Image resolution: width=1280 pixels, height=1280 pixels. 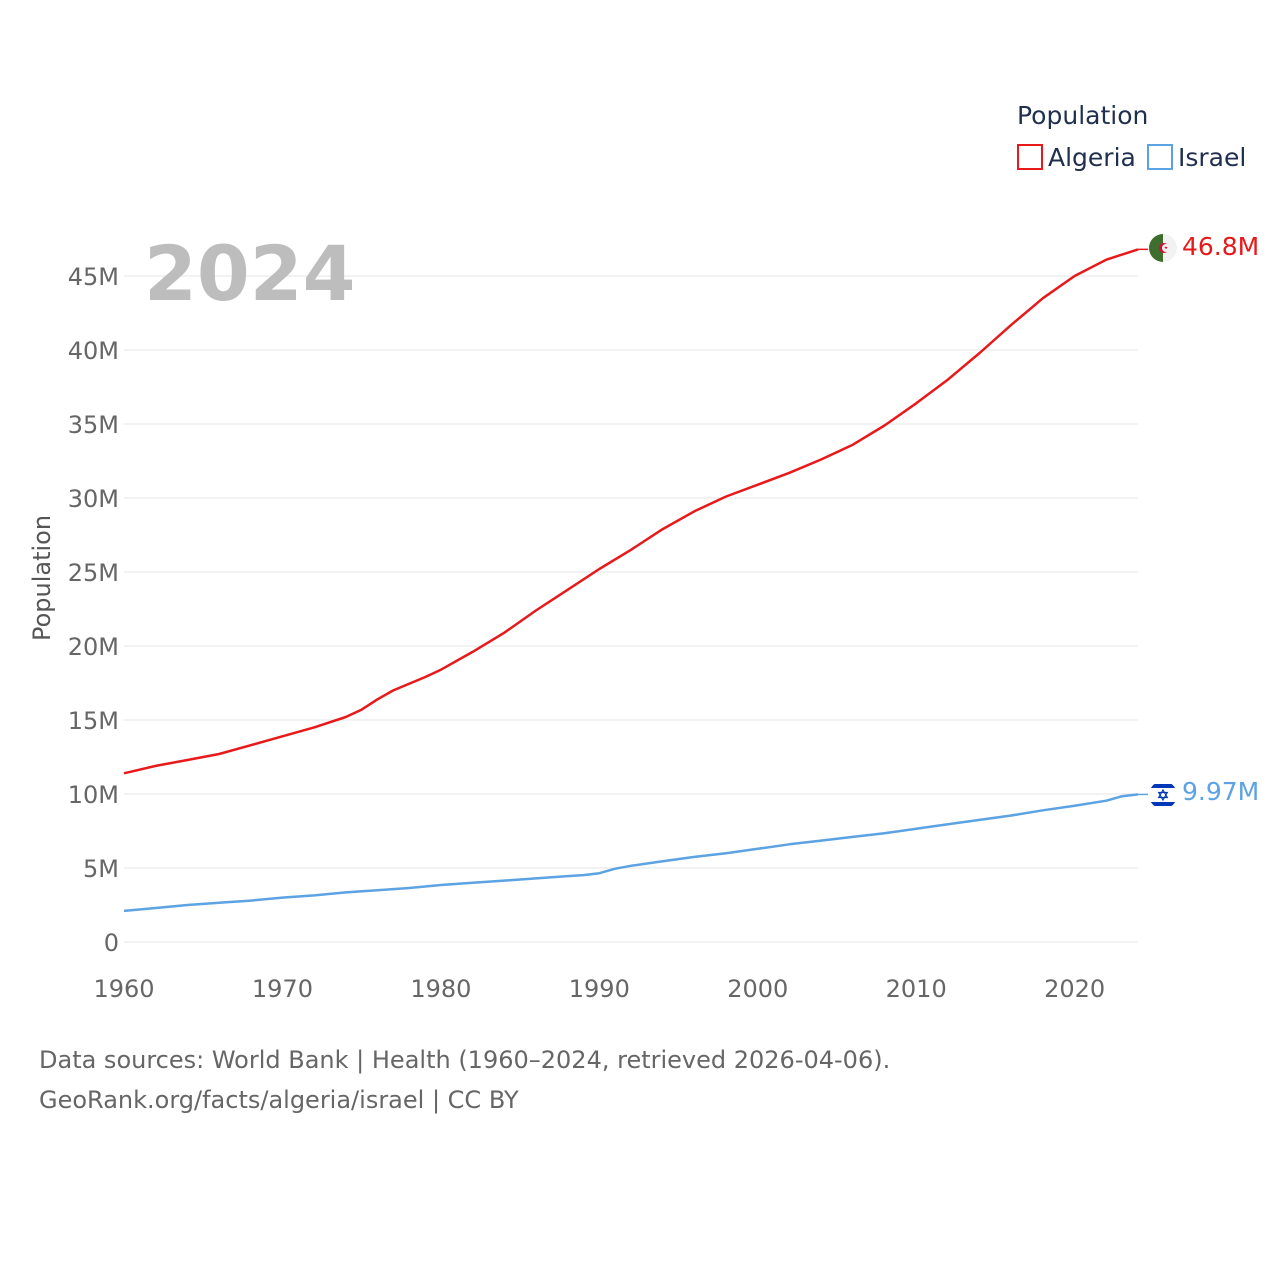 What do you see at coordinates (123, 989) in the screenshot?
I see `x-tick-label: 1960` at bounding box center [123, 989].